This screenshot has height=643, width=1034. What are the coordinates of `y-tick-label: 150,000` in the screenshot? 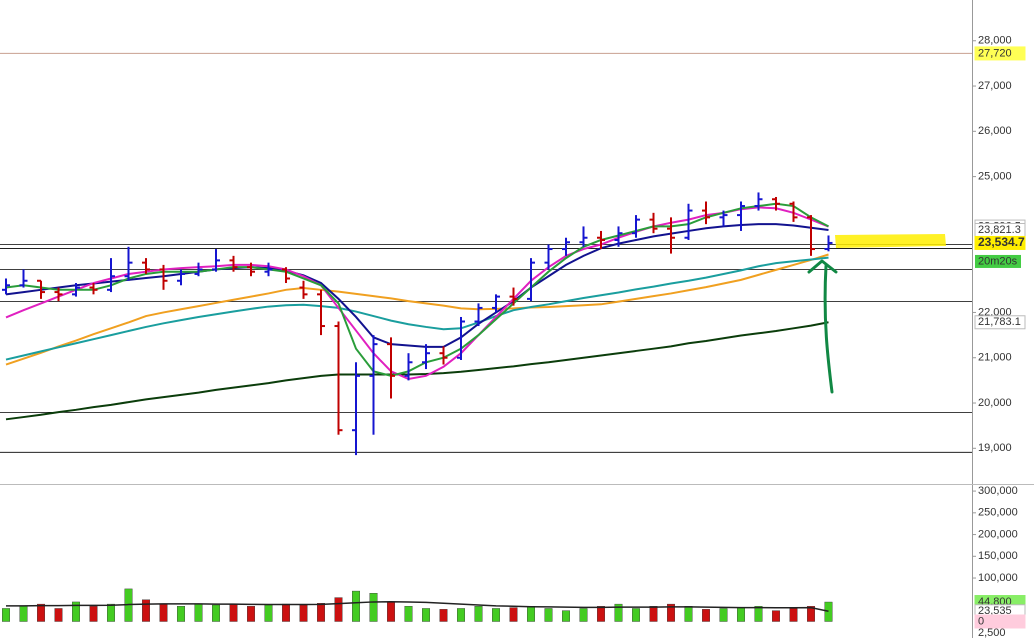 It's located at (998, 556).